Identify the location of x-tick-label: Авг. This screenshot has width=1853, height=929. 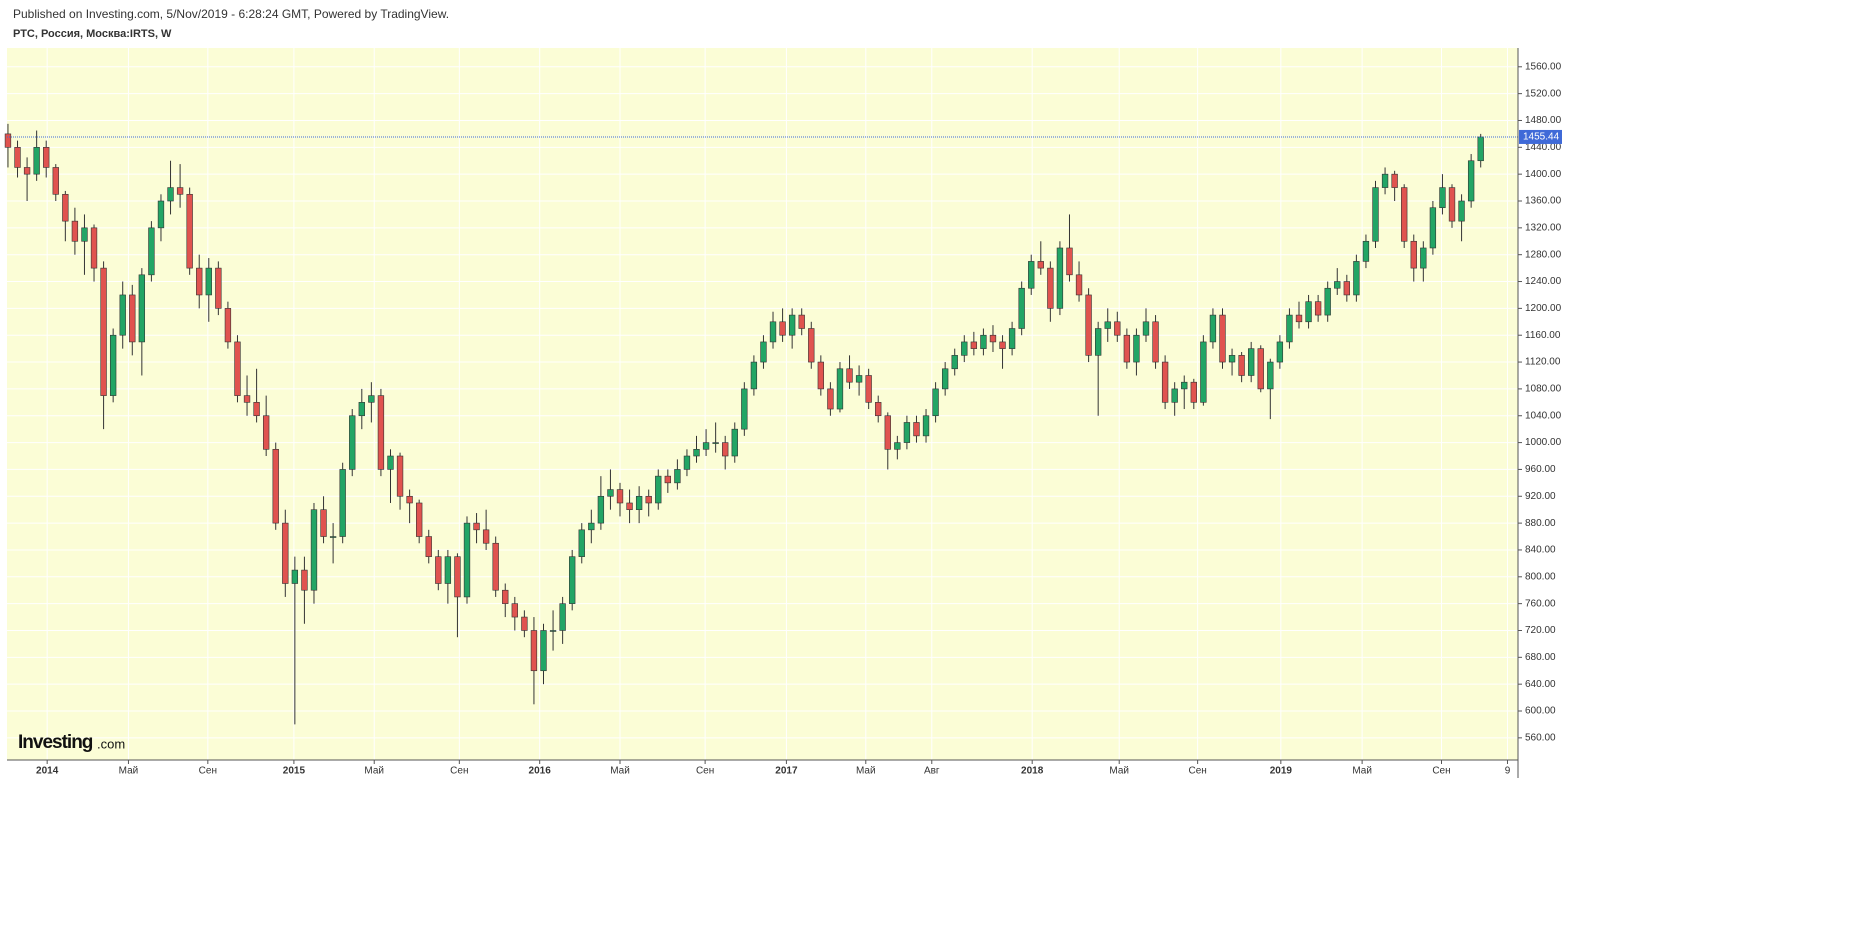
(932, 771).